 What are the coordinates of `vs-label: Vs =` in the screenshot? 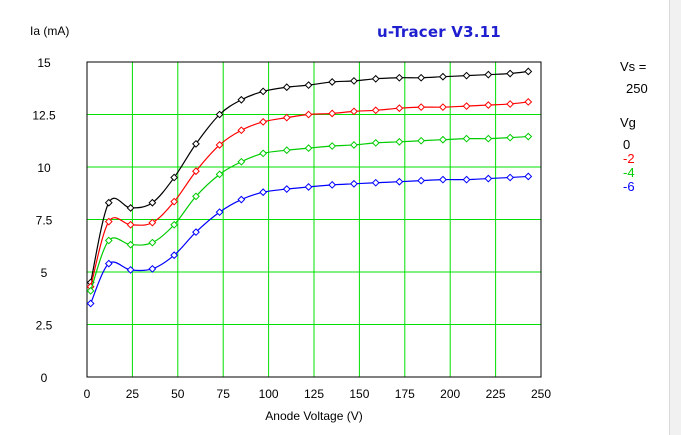 It's located at (633, 66).